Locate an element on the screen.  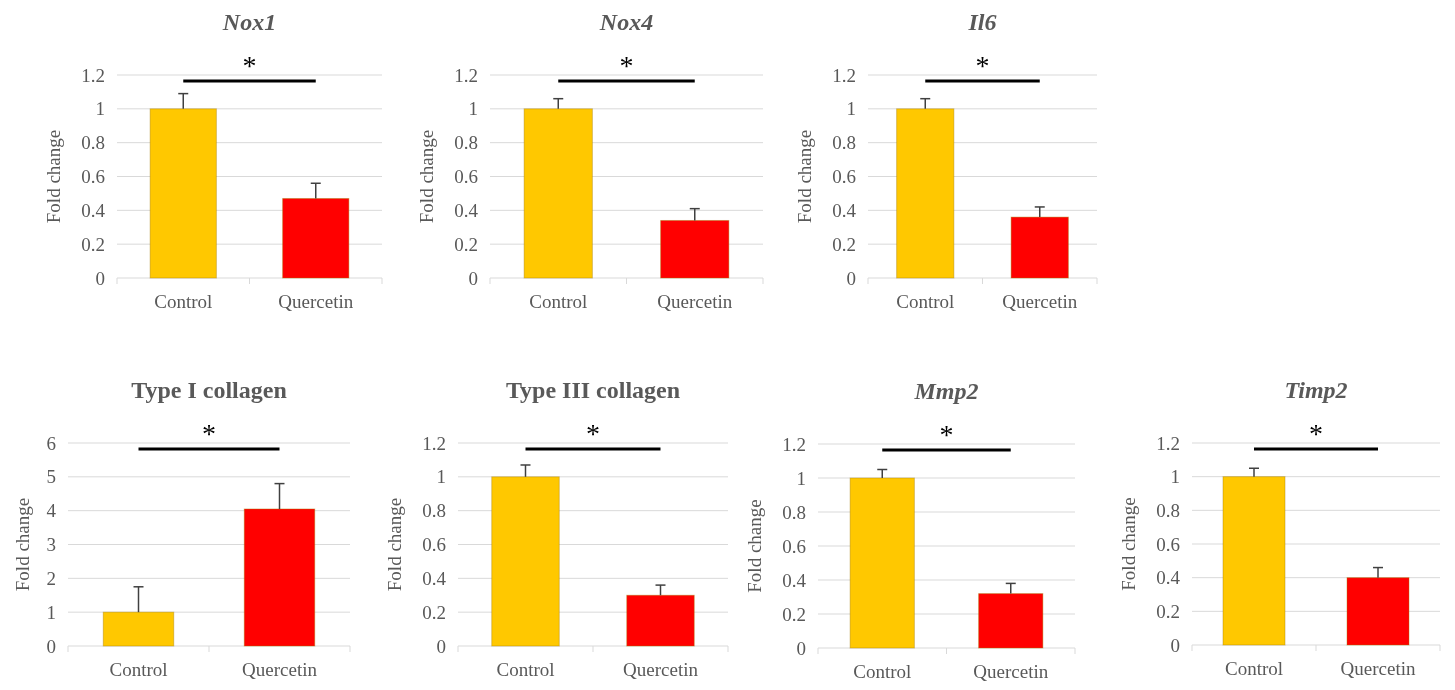
y-tick-label: 3 is located at coordinates (51, 545).